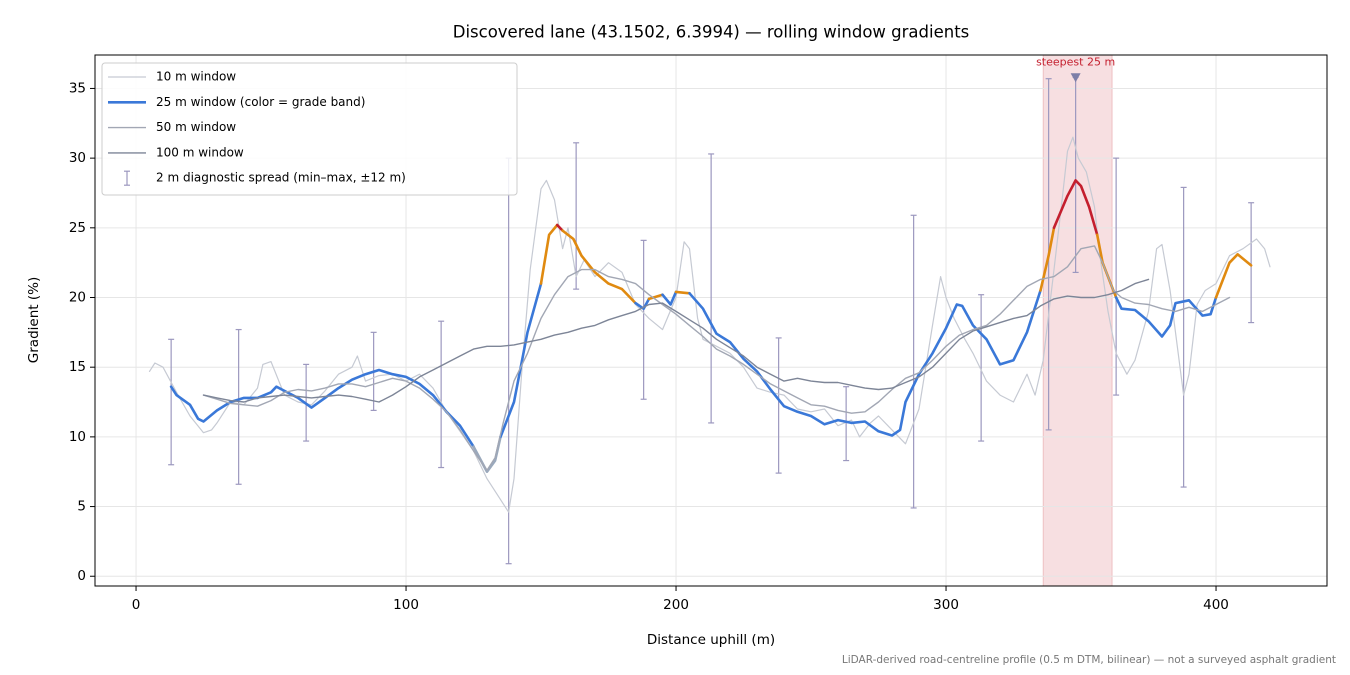 Image resolution: width=1350 pixels, height=675 pixels. Describe the element at coordinates (81, 507) in the screenshot. I see `y-tick-label: 5` at that location.